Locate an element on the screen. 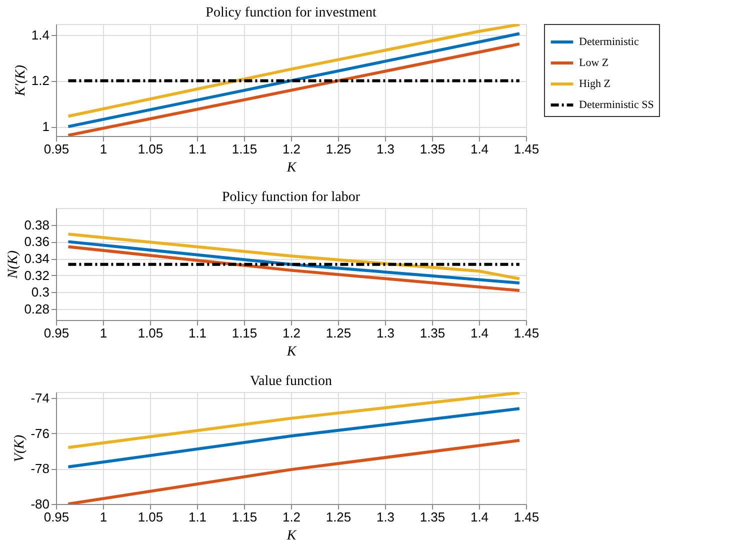  y-tick-label: 0.32 is located at coordinates (37, 275).